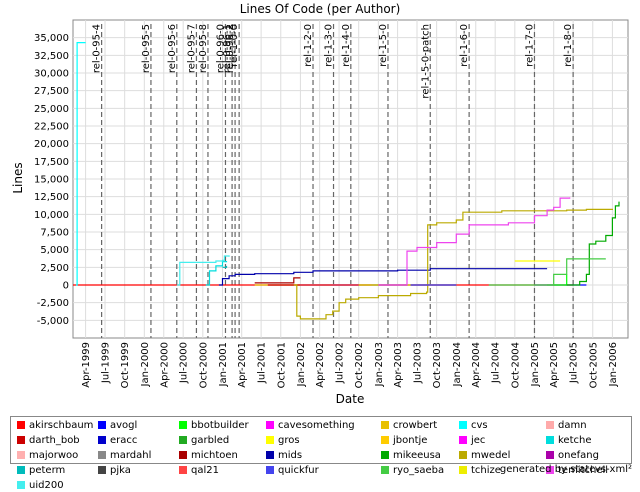 The width and height of the screenshot is (640, 492). I want to click on y-tick-label: 22,500, so click(51, 127).